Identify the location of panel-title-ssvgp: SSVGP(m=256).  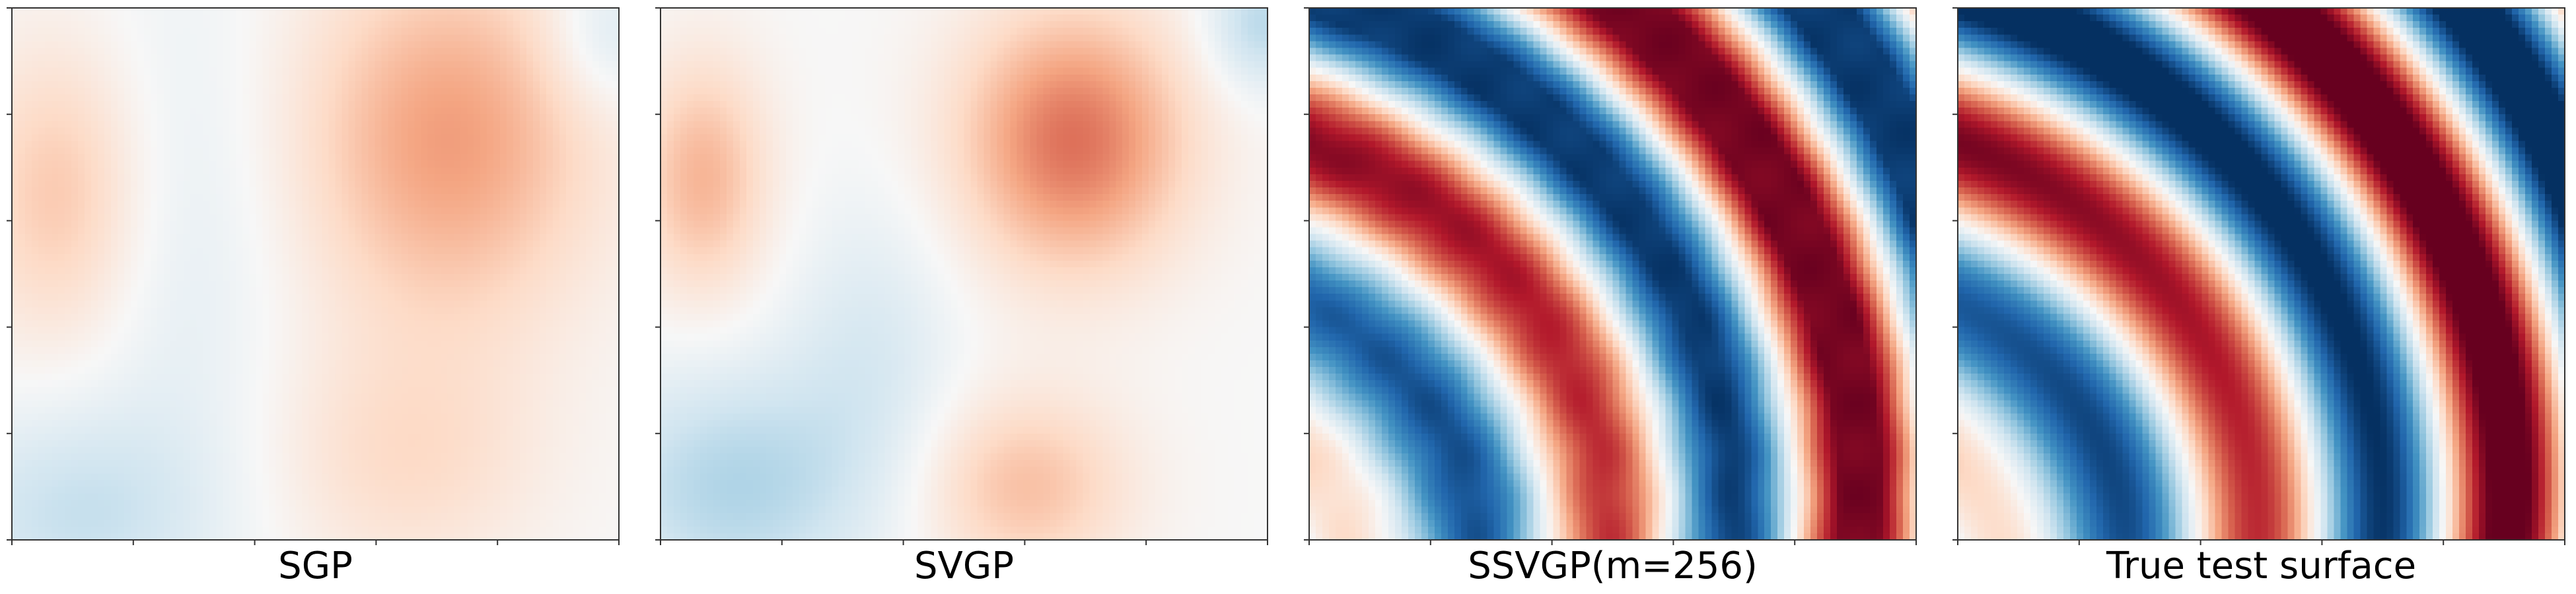
(1613, 565).